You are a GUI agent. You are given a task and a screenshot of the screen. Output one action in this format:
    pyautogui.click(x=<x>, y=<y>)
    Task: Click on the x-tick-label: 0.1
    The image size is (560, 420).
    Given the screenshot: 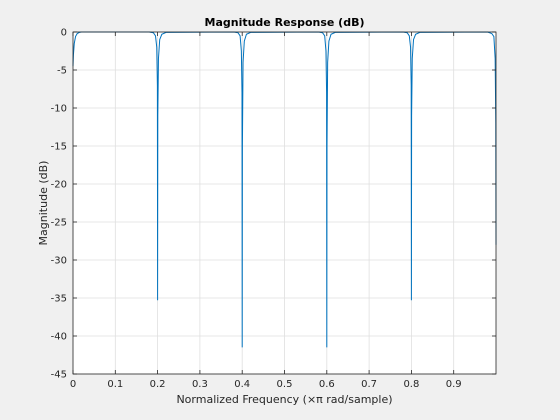 What is the action you would take?
    pyautogui.click(x=115, y=384)
    